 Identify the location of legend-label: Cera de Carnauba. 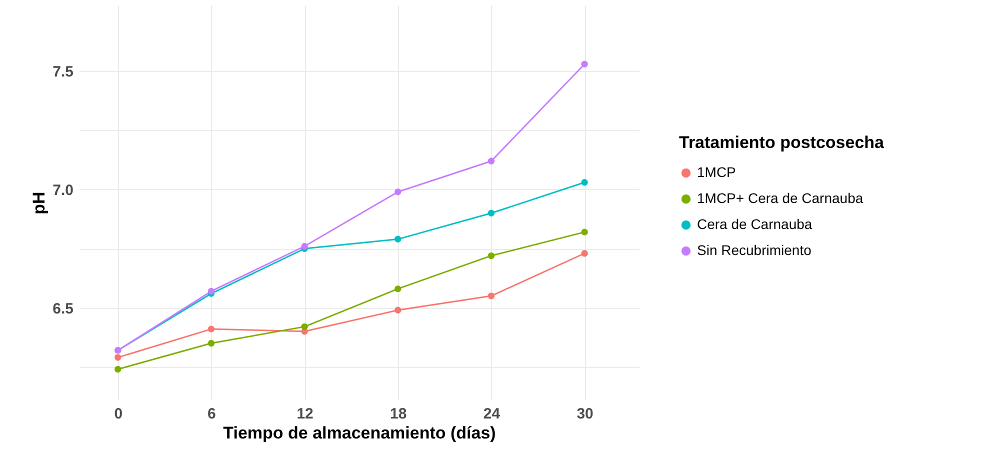
(754, 224).